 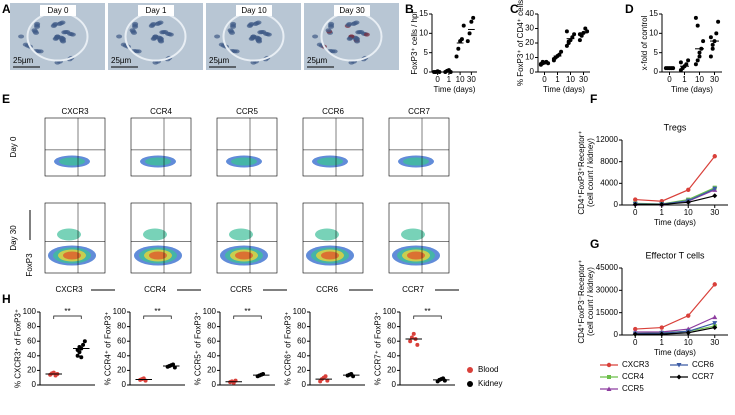 What do you see at coordinates (287, 349) in the screenshot?
I see `y-axis-label: % CCR6⁺ of FoxP3⁺` at bounding box center [287, 349].